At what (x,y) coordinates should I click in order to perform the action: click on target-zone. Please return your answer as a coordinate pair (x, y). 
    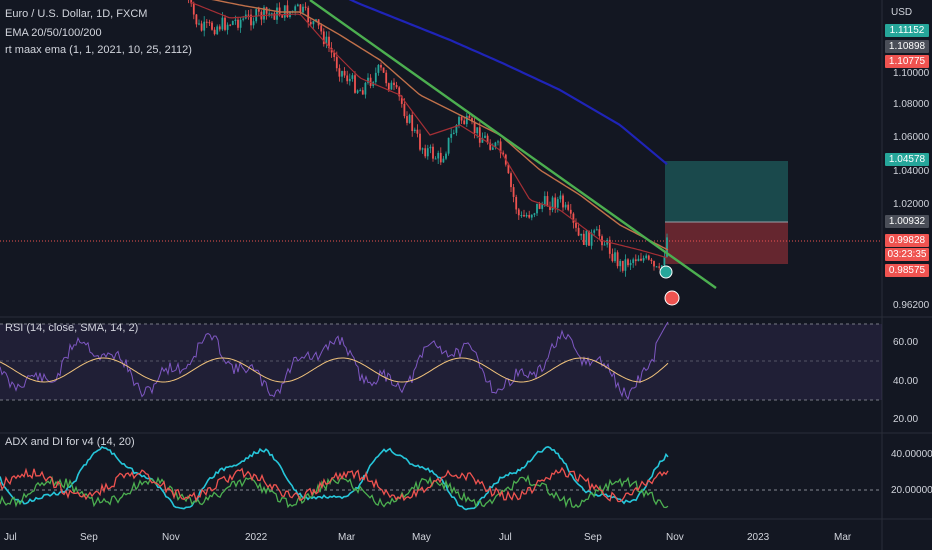
    Looking at the image, I should click on (726, 191).